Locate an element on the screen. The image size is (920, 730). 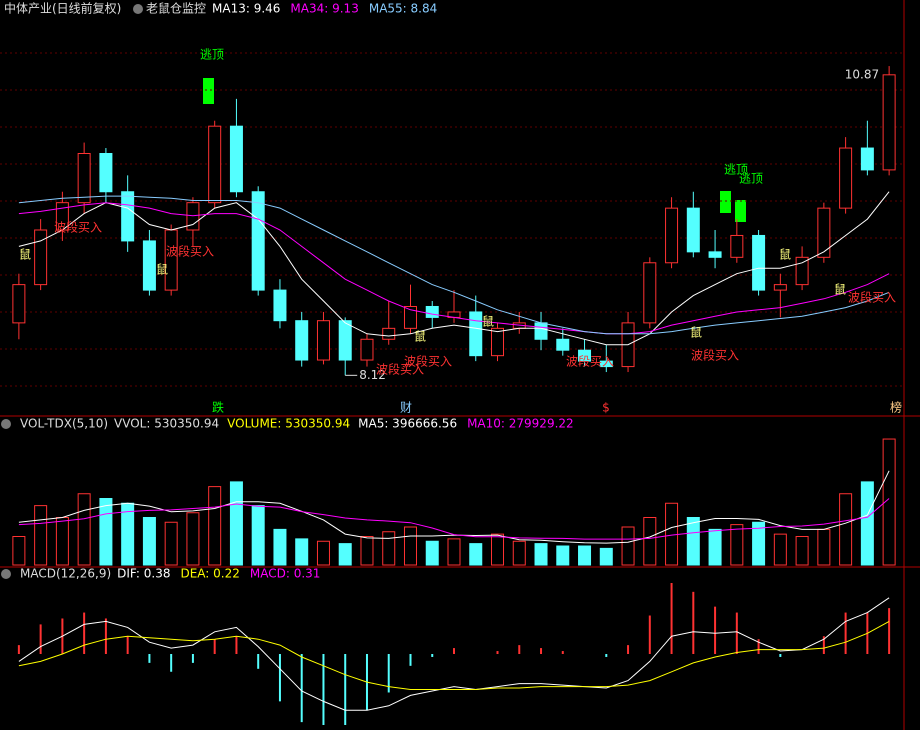
legend-entry: MA55: 8.84 is located at coordinates (403, 9).